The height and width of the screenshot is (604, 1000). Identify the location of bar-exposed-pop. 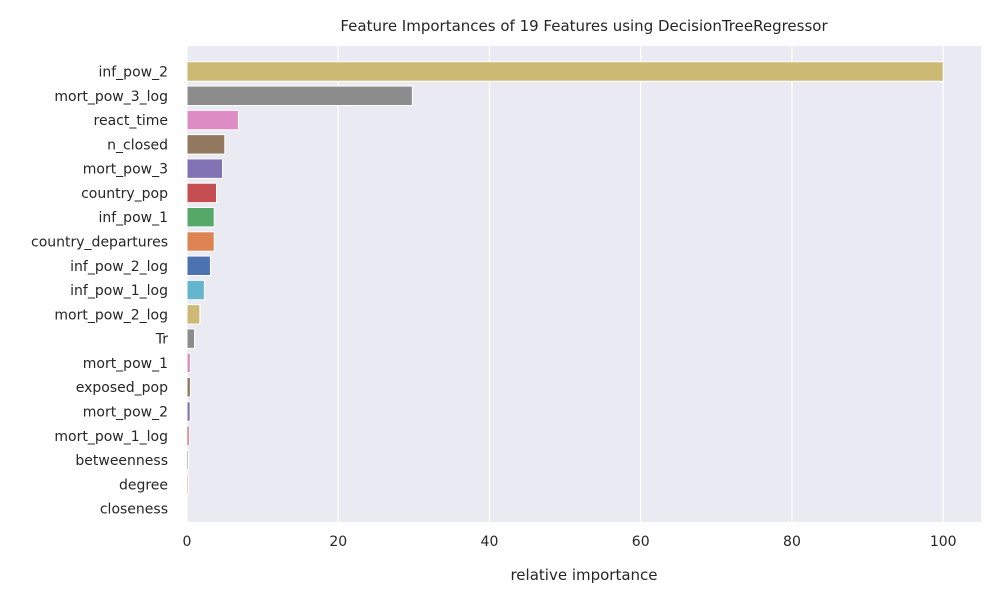
(188, 387).